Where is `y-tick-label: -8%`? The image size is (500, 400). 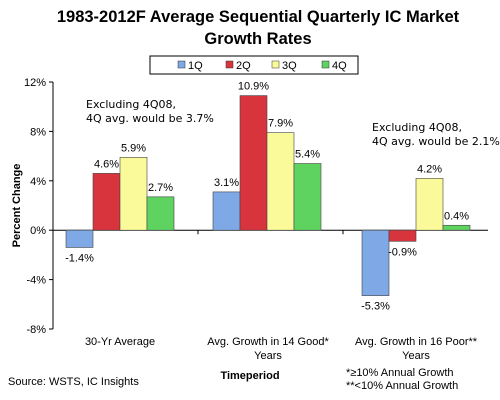 y-tick-label: -8% is located at coordinates (36, 330).